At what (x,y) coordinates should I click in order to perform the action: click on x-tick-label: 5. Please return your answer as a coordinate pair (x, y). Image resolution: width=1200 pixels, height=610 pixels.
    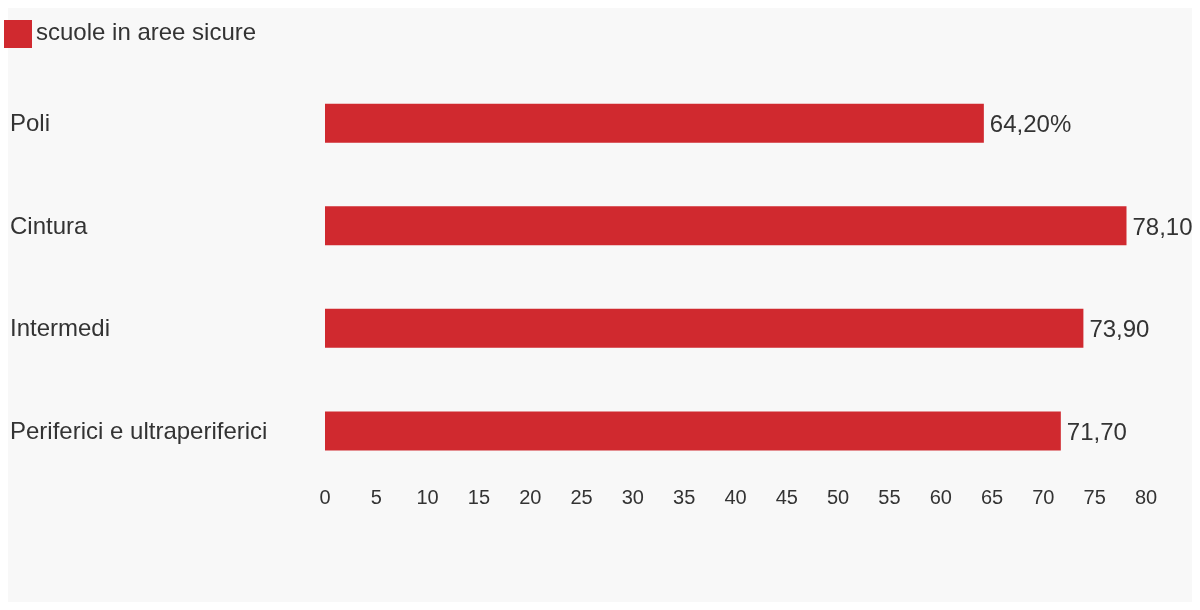
    Looking at the image, I should click on (376, 497).